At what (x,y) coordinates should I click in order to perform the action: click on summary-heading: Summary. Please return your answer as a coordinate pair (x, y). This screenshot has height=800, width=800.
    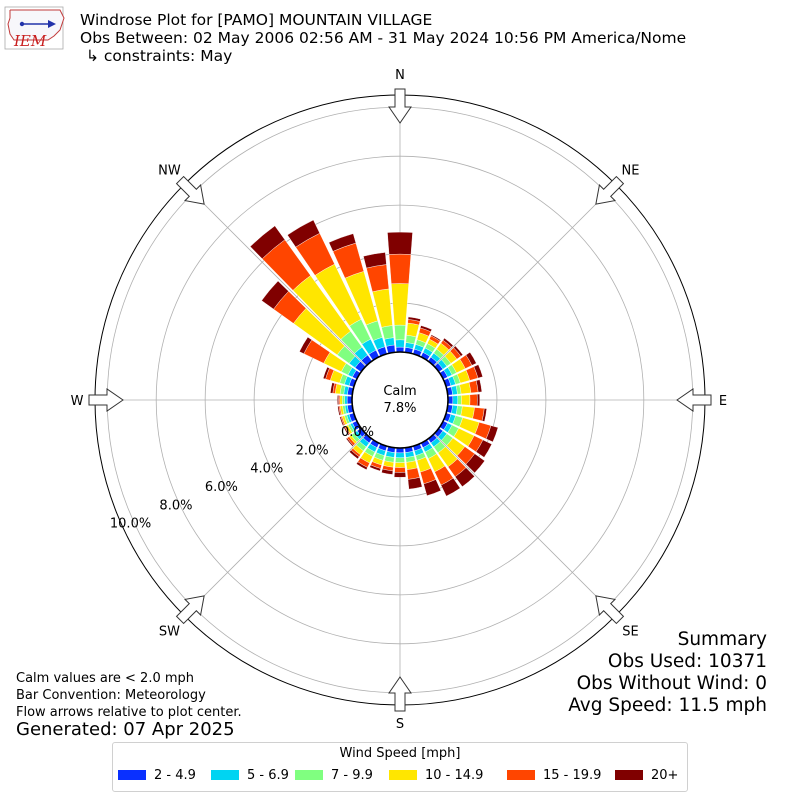
    Looking at the image, I should click on (722, 639).